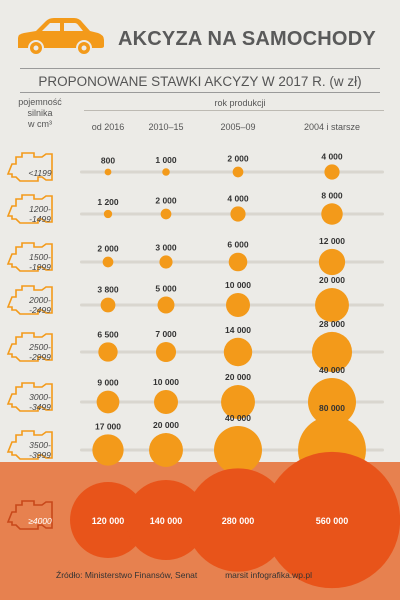  Describe the element at coordinates (332, 241) in the screenshot. I see `value-label-2-3: 12 000` at that location.